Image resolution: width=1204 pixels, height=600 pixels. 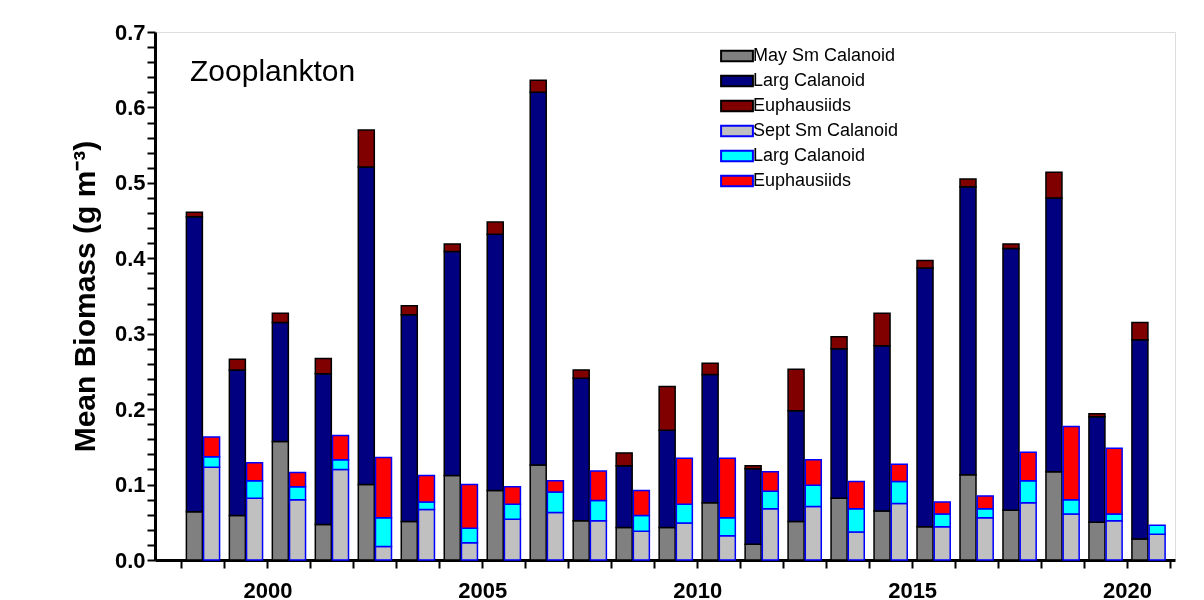 What do you see at coordinates (130, 32) in the screenshot?
I see `y-tick-label: 0.7` at bounding box center [130, 32].